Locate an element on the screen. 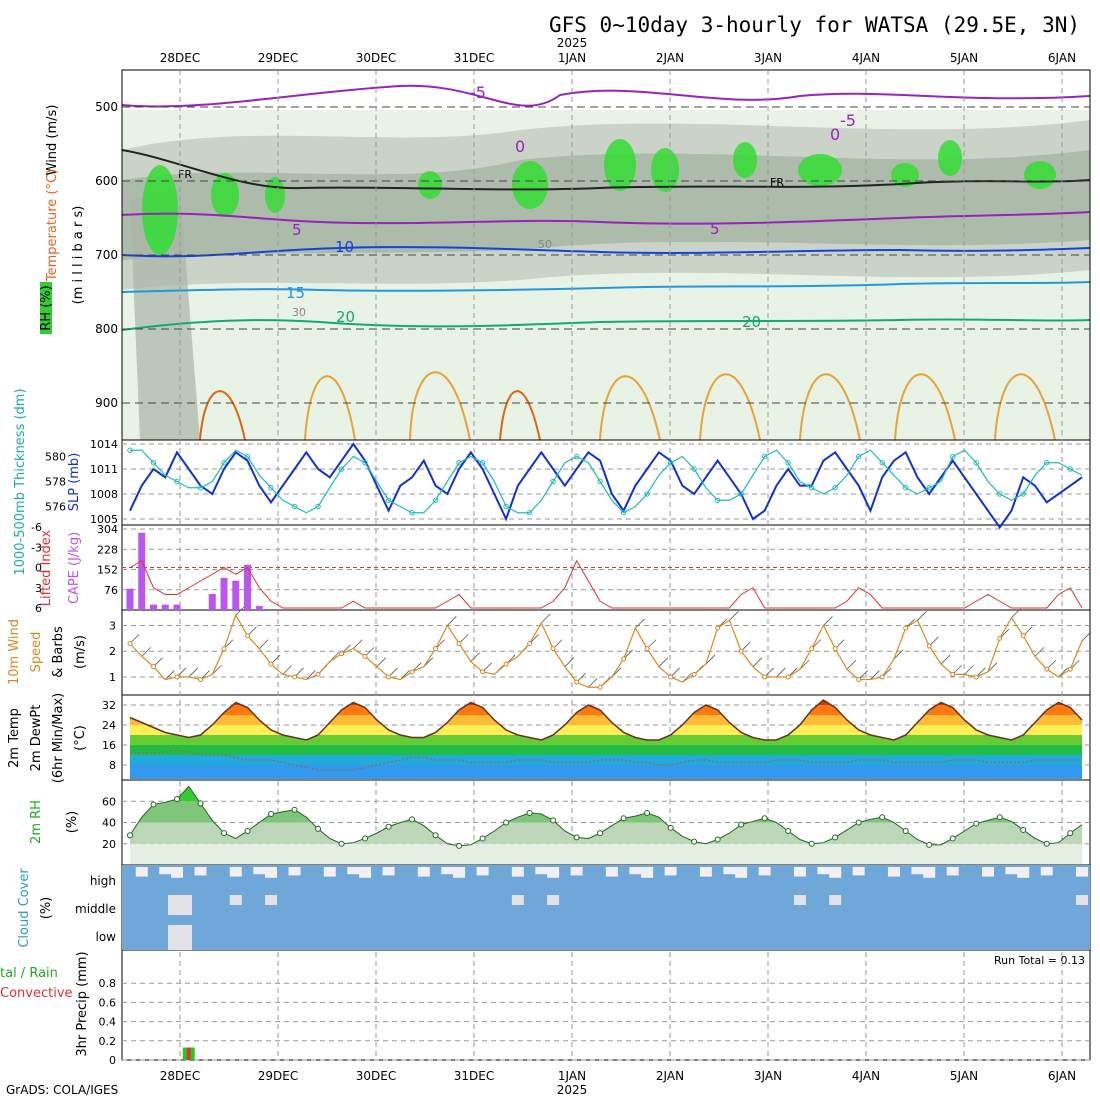  date-label-bottom: 28DEC is located at coordinates (180, 1076).